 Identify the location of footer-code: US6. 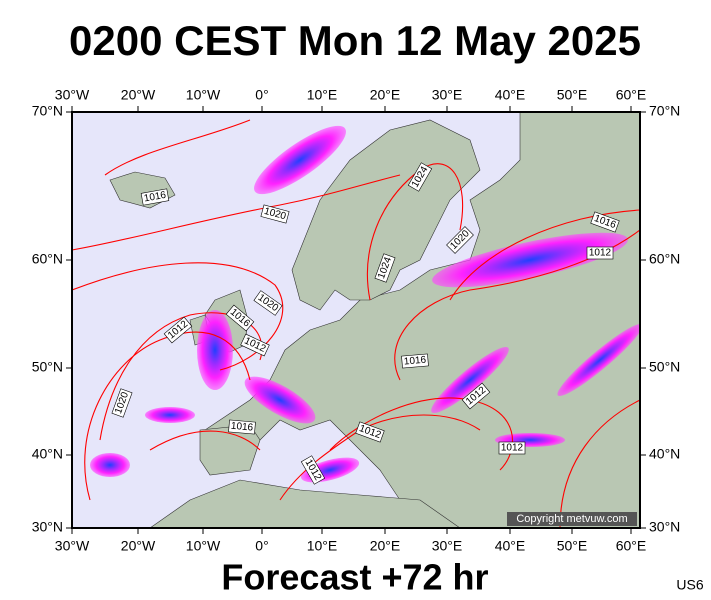
(689, 585).